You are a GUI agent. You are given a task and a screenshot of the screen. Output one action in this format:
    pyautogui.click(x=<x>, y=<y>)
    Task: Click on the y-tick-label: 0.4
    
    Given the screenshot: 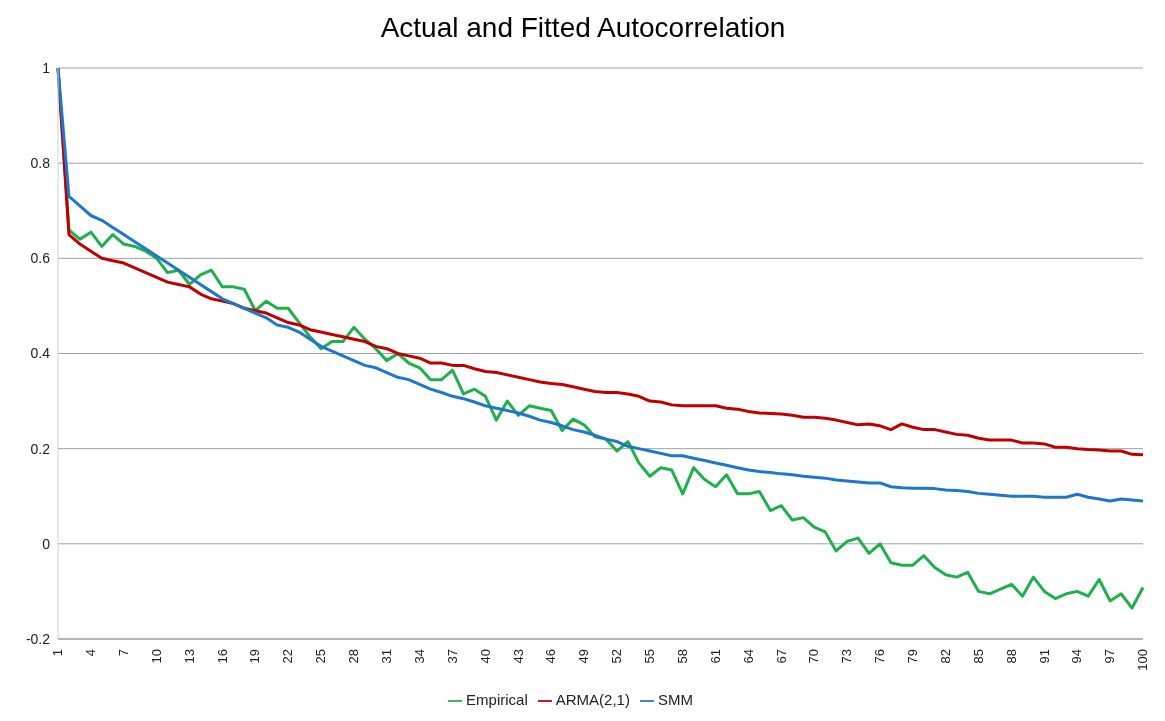 What is the action you would take?
    pyautogui.click(x=40, y=353)
    